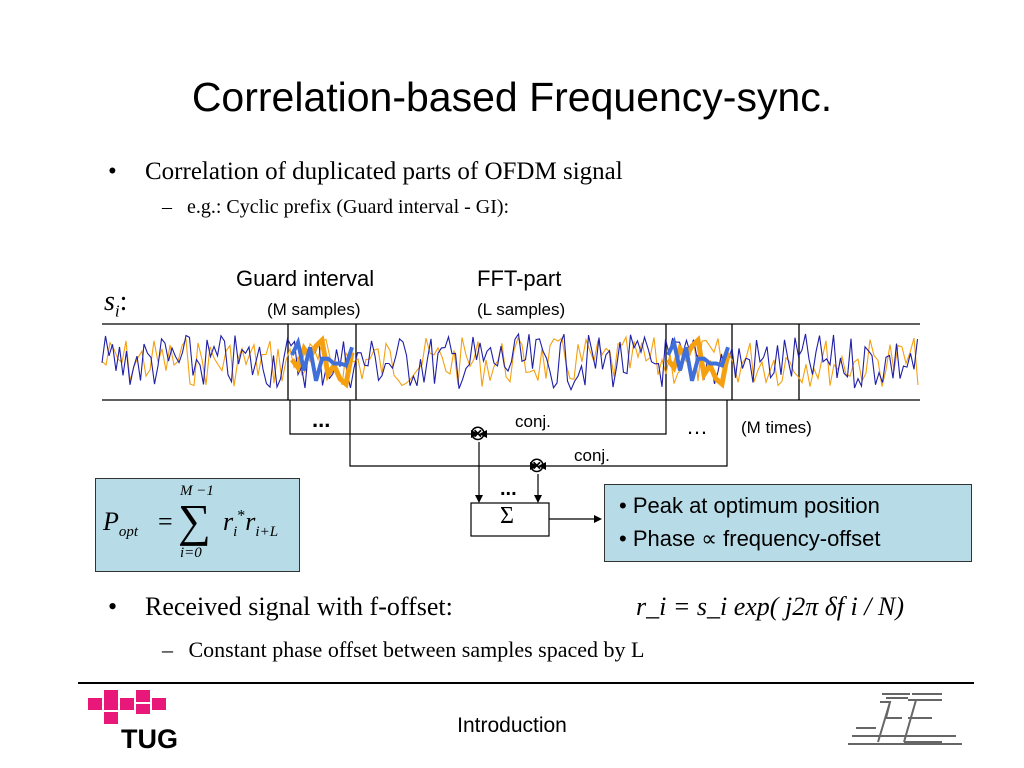 Image resolution: width=1024 pixels, height=768 pixels. What do you see at coordinates (533, 421) in the screenshot?
I see `conj-label-1: conj.` at bounding box center [533, 421].